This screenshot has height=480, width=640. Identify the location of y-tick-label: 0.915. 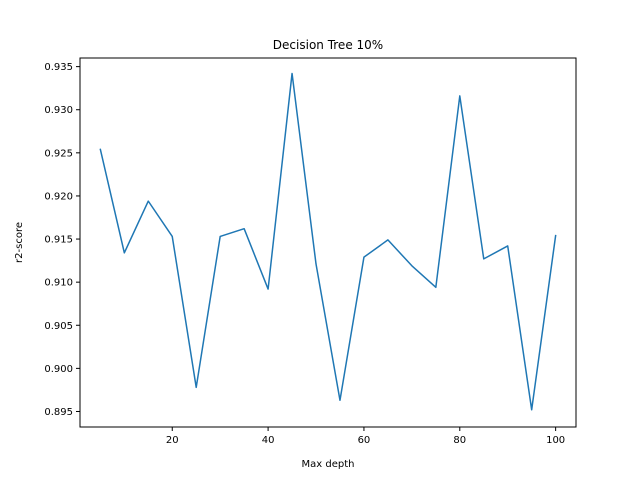
(58, 240).